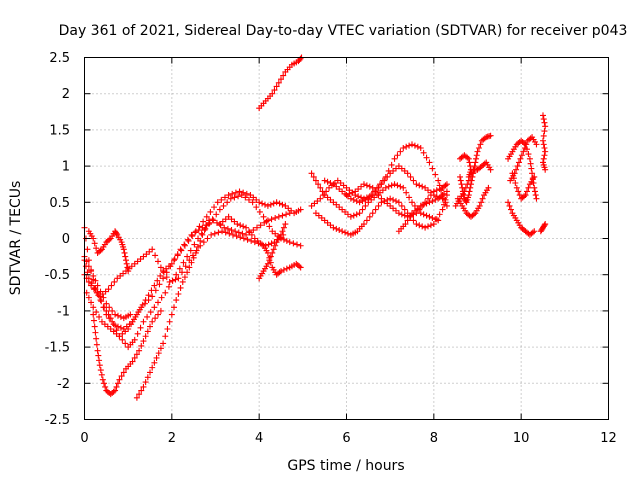 Image resolution: width=640 pixels, height=480 pixels. I want to click on y-tick-label: 0, so click(66, 239).